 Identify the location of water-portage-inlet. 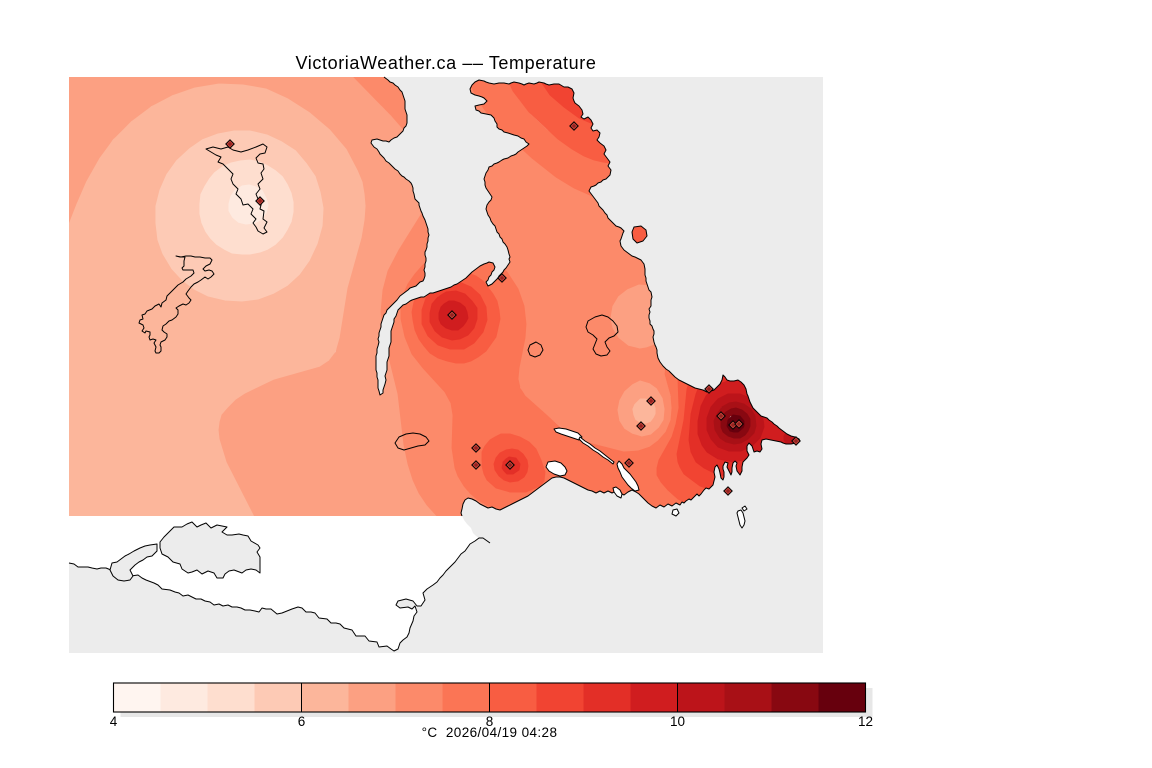
(568, 434).